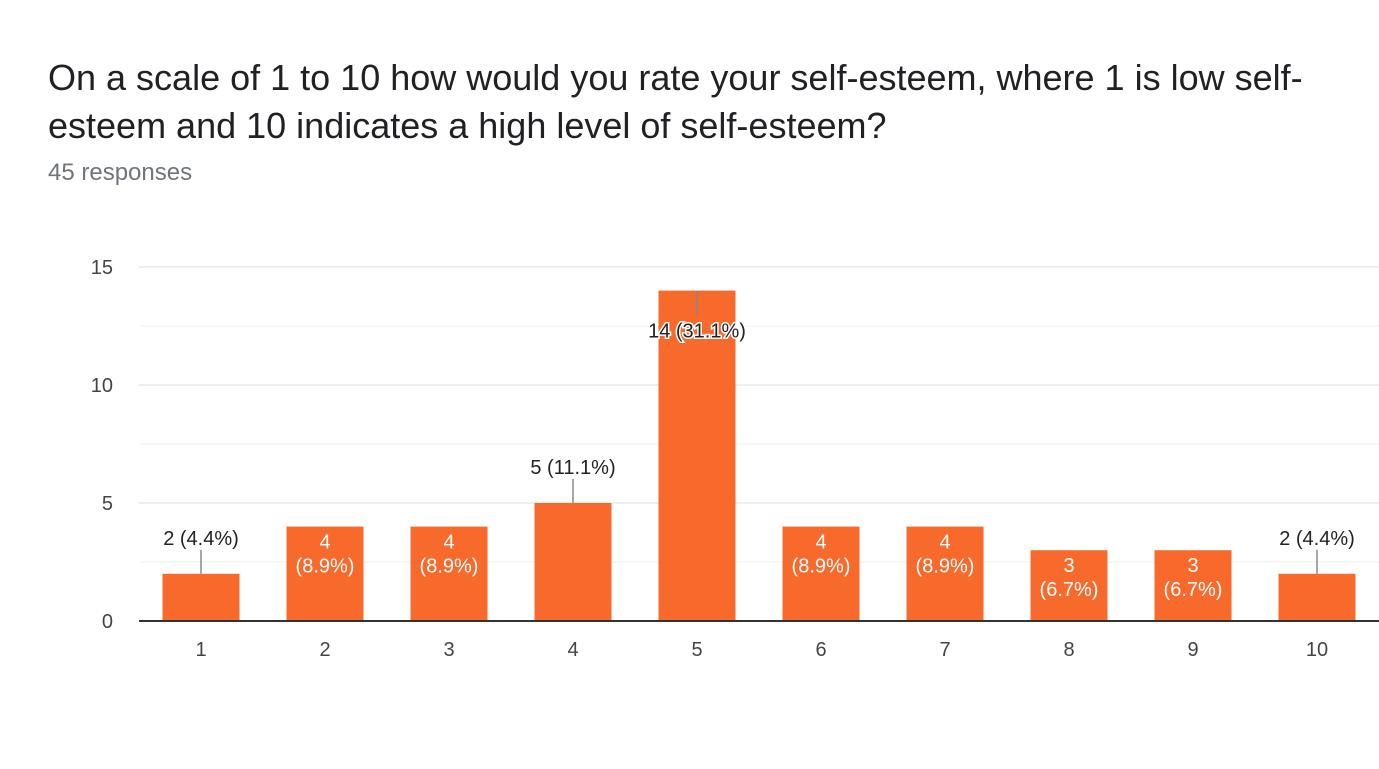 This screenshot has width=1379, height=769. What do you see at coordinates (944, 650) in the screenshot?
I see `x-tick-label: 7` at bounding box center [944, 650].